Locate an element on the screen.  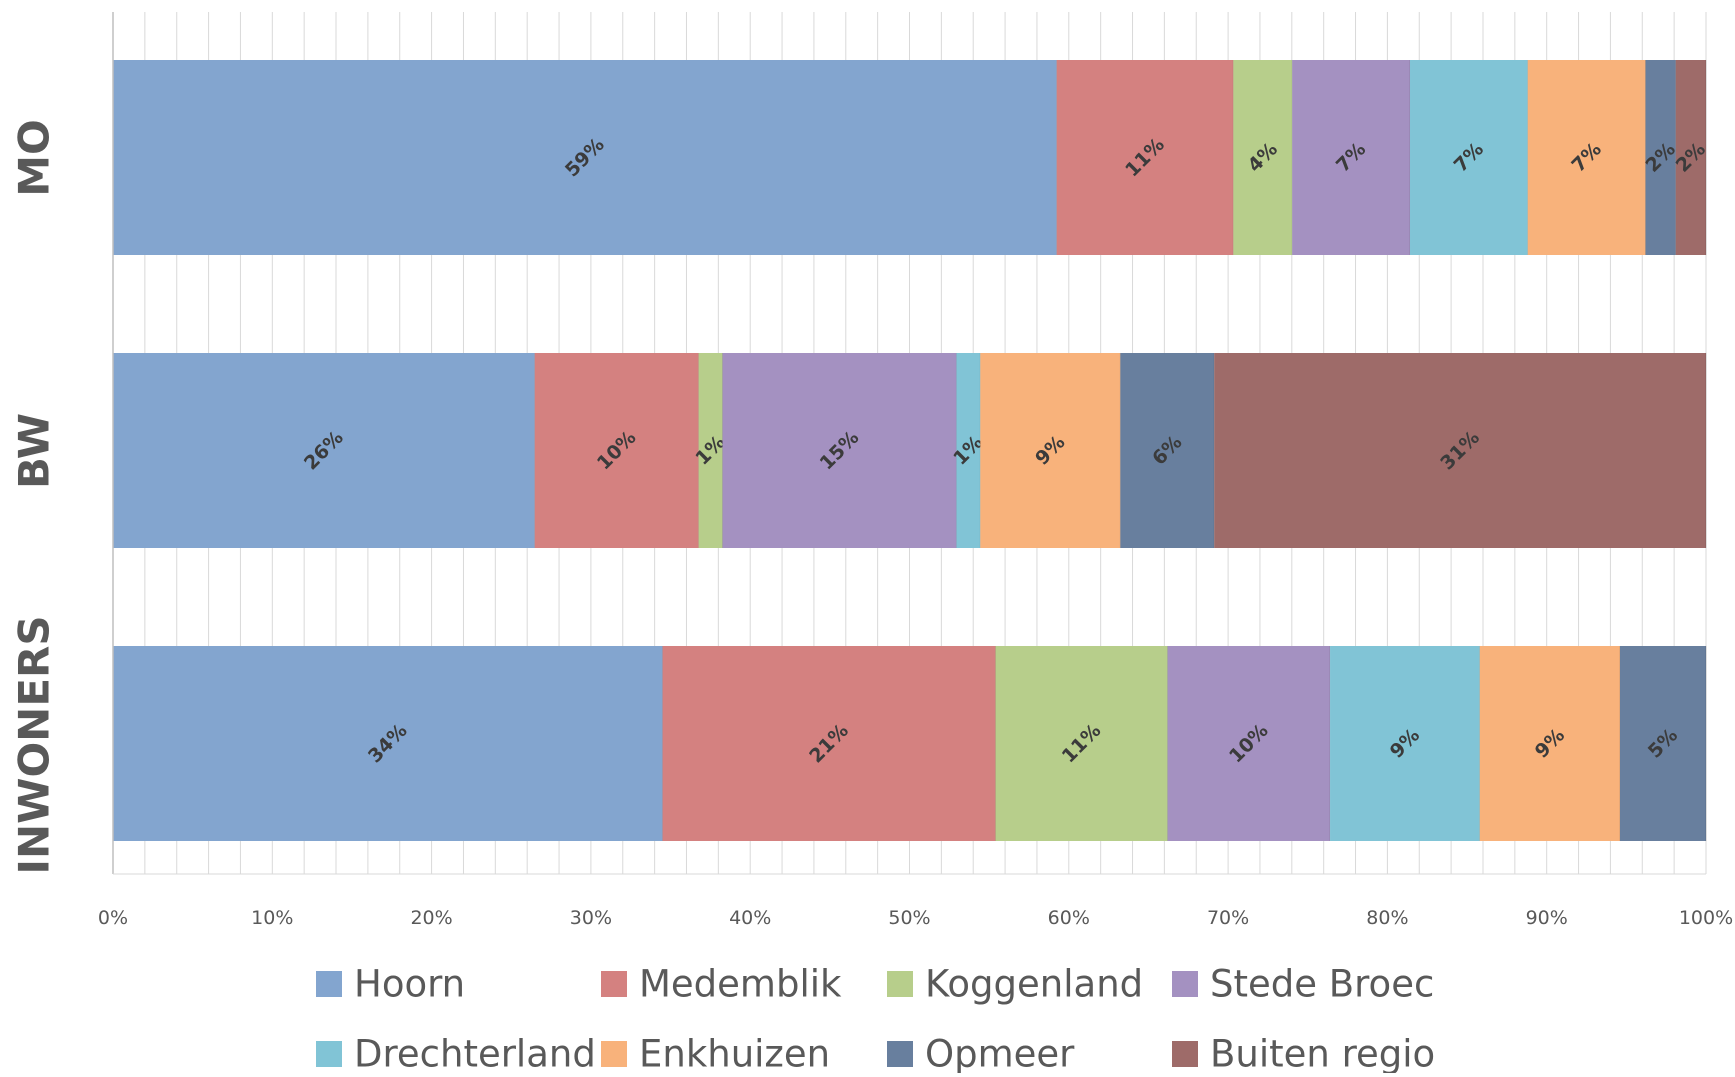
legend-label: Enkhuizen is located at coordinates (734, 1053).